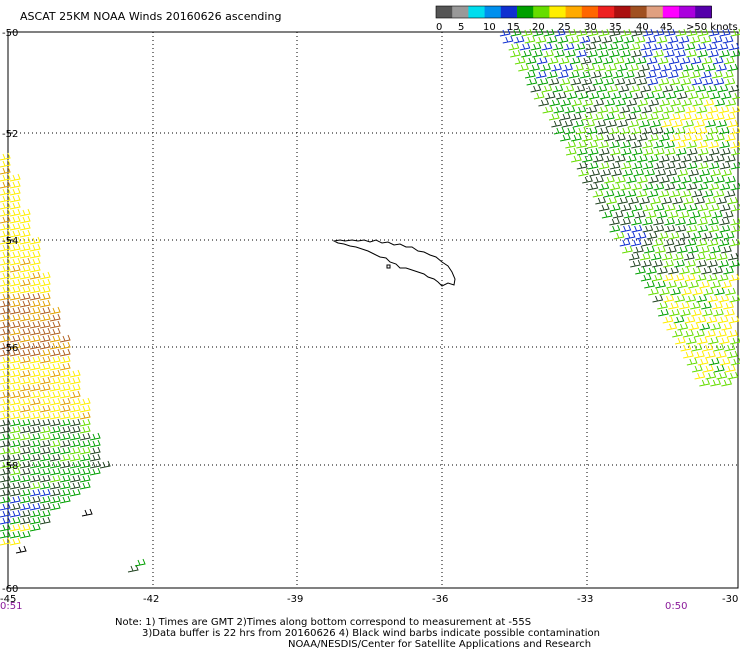 The height and width of the screenshot is (650, 740). I want to click on legend-label: 35, so click(615, 27).